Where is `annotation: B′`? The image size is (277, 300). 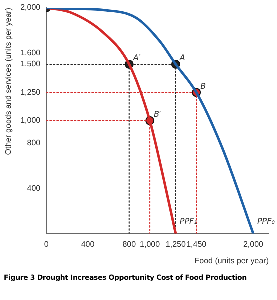
annotation: B′ is located at coordinates (158, 114).